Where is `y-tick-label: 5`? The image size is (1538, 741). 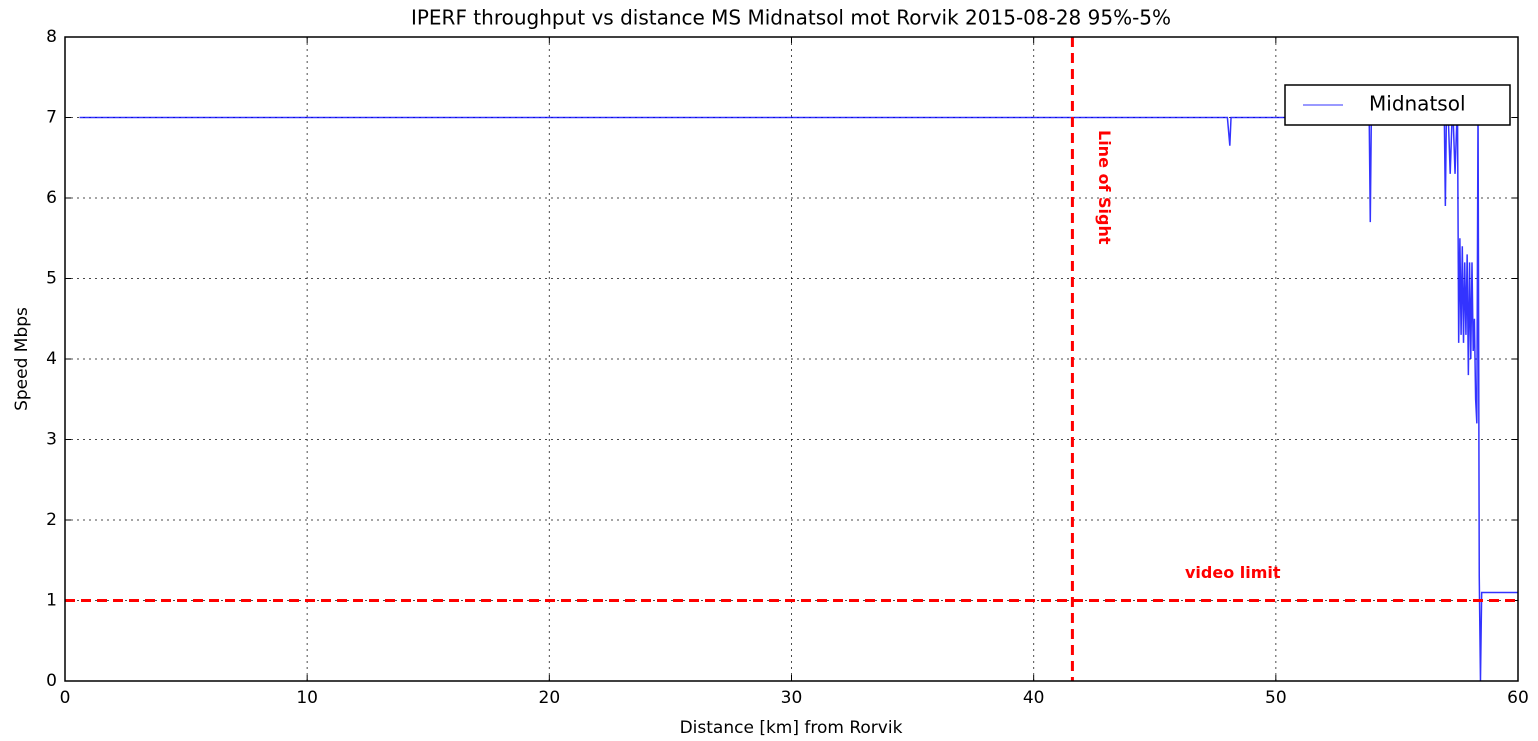 y-tick-label: 5 is located at coordinates (51, 279).